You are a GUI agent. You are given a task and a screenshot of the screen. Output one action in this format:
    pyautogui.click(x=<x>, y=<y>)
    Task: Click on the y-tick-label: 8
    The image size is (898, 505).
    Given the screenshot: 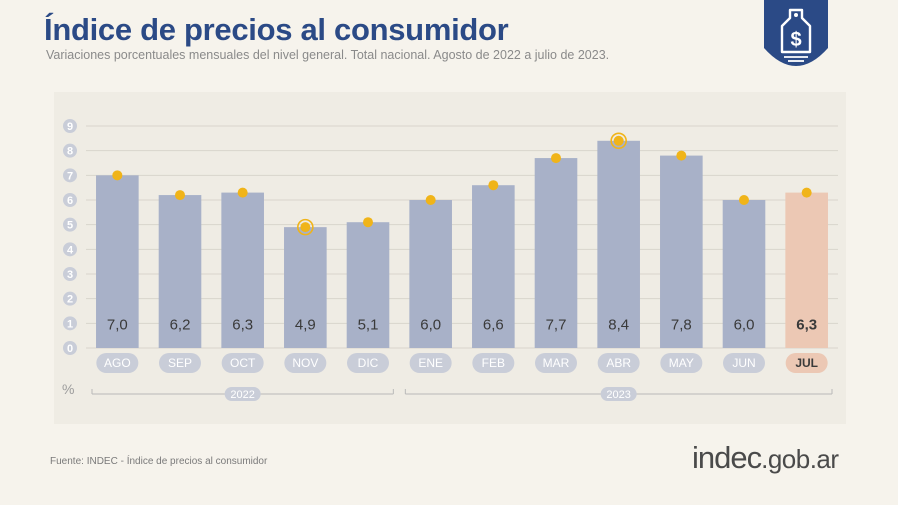 What is the action you would take?
    pyautogui.click(x=70, y=152)
    